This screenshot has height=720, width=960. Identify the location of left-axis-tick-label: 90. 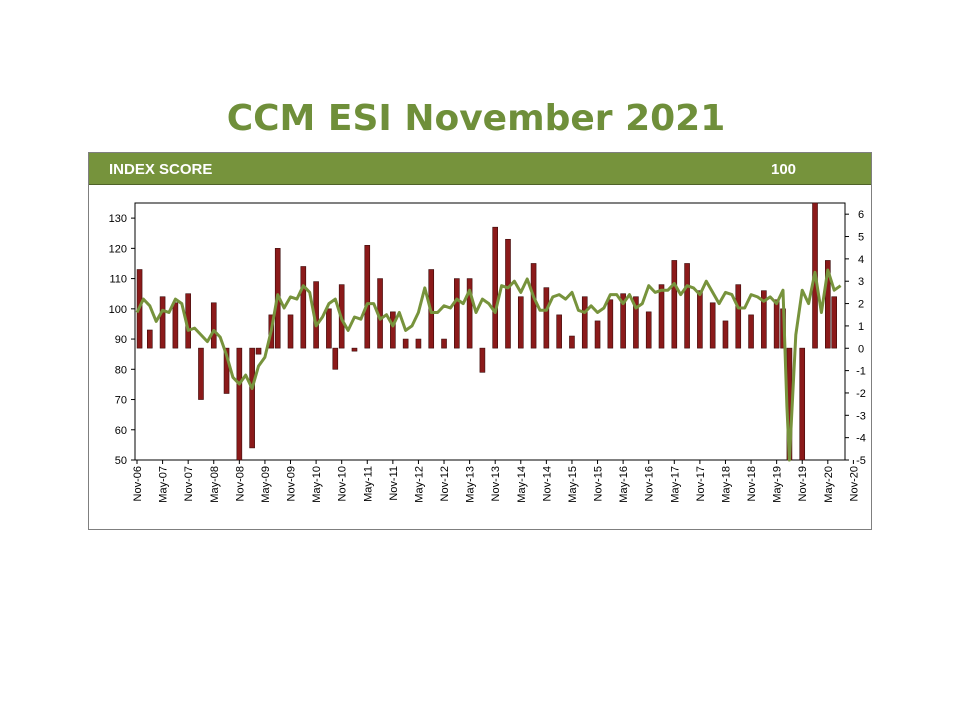
(121, 340).